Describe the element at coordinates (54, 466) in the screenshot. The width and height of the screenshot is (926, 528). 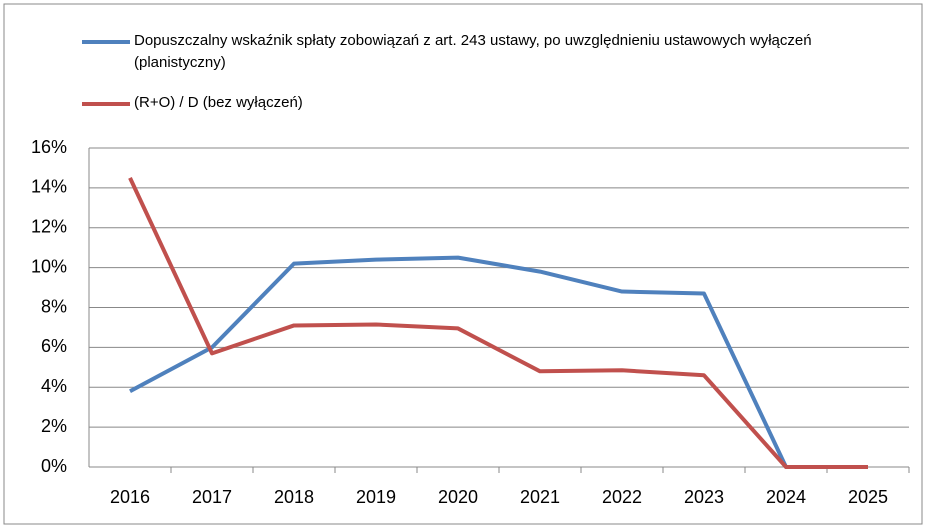
I see `y-tick-label: 0%` at that location.